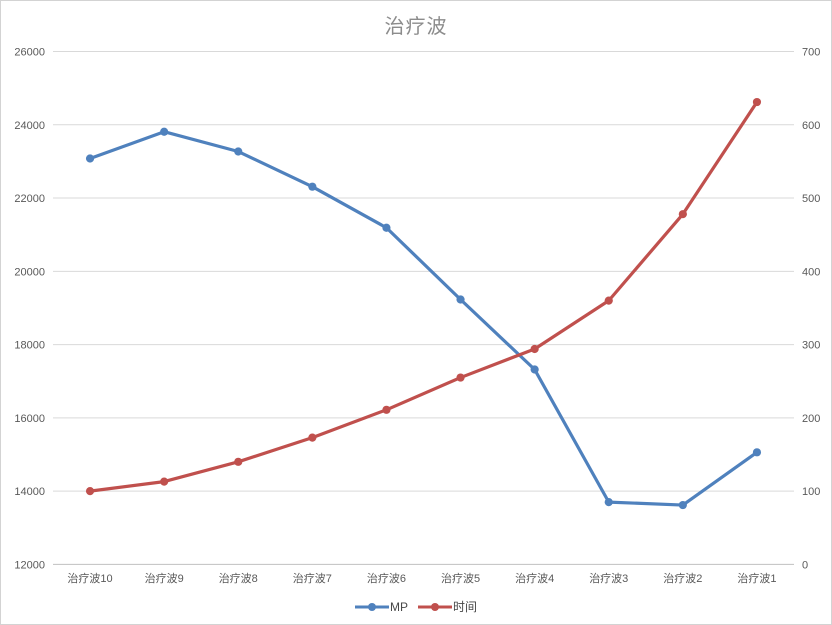  Describe the element at coordinates (238, 578) in the screenshot. I see `x-axis-category-label: 治疗波8` at that location.